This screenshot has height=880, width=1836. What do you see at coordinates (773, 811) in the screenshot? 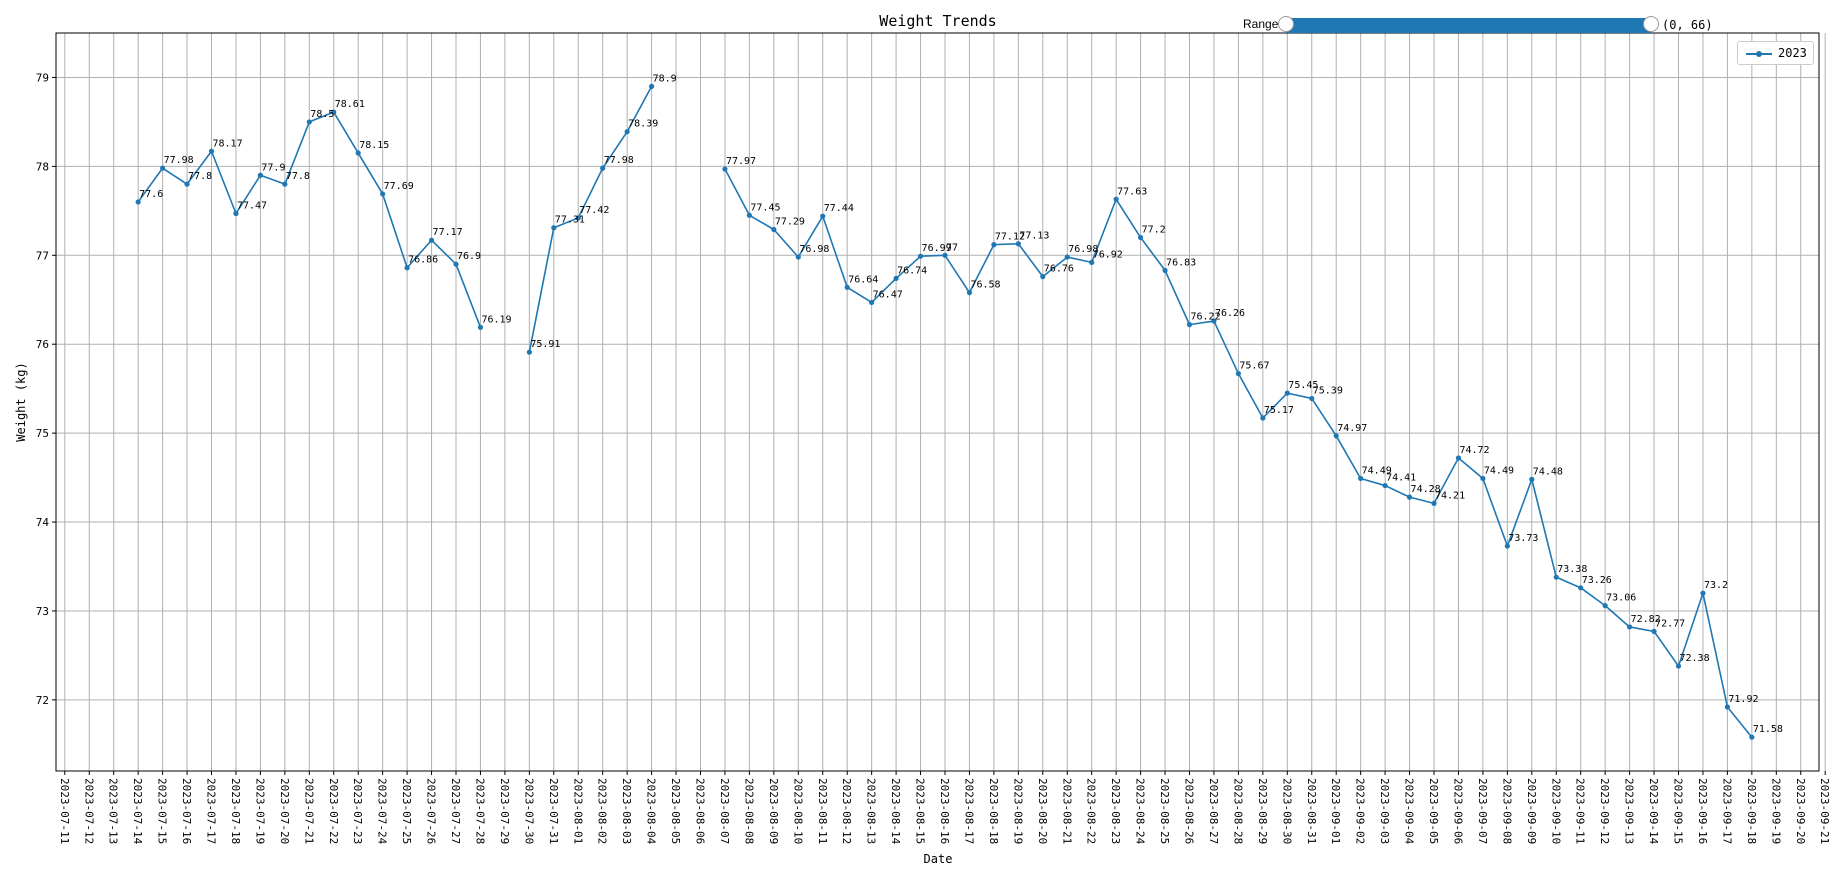
I see `x-tick-label: 2023-08-09` at bounding box center [773, 811].